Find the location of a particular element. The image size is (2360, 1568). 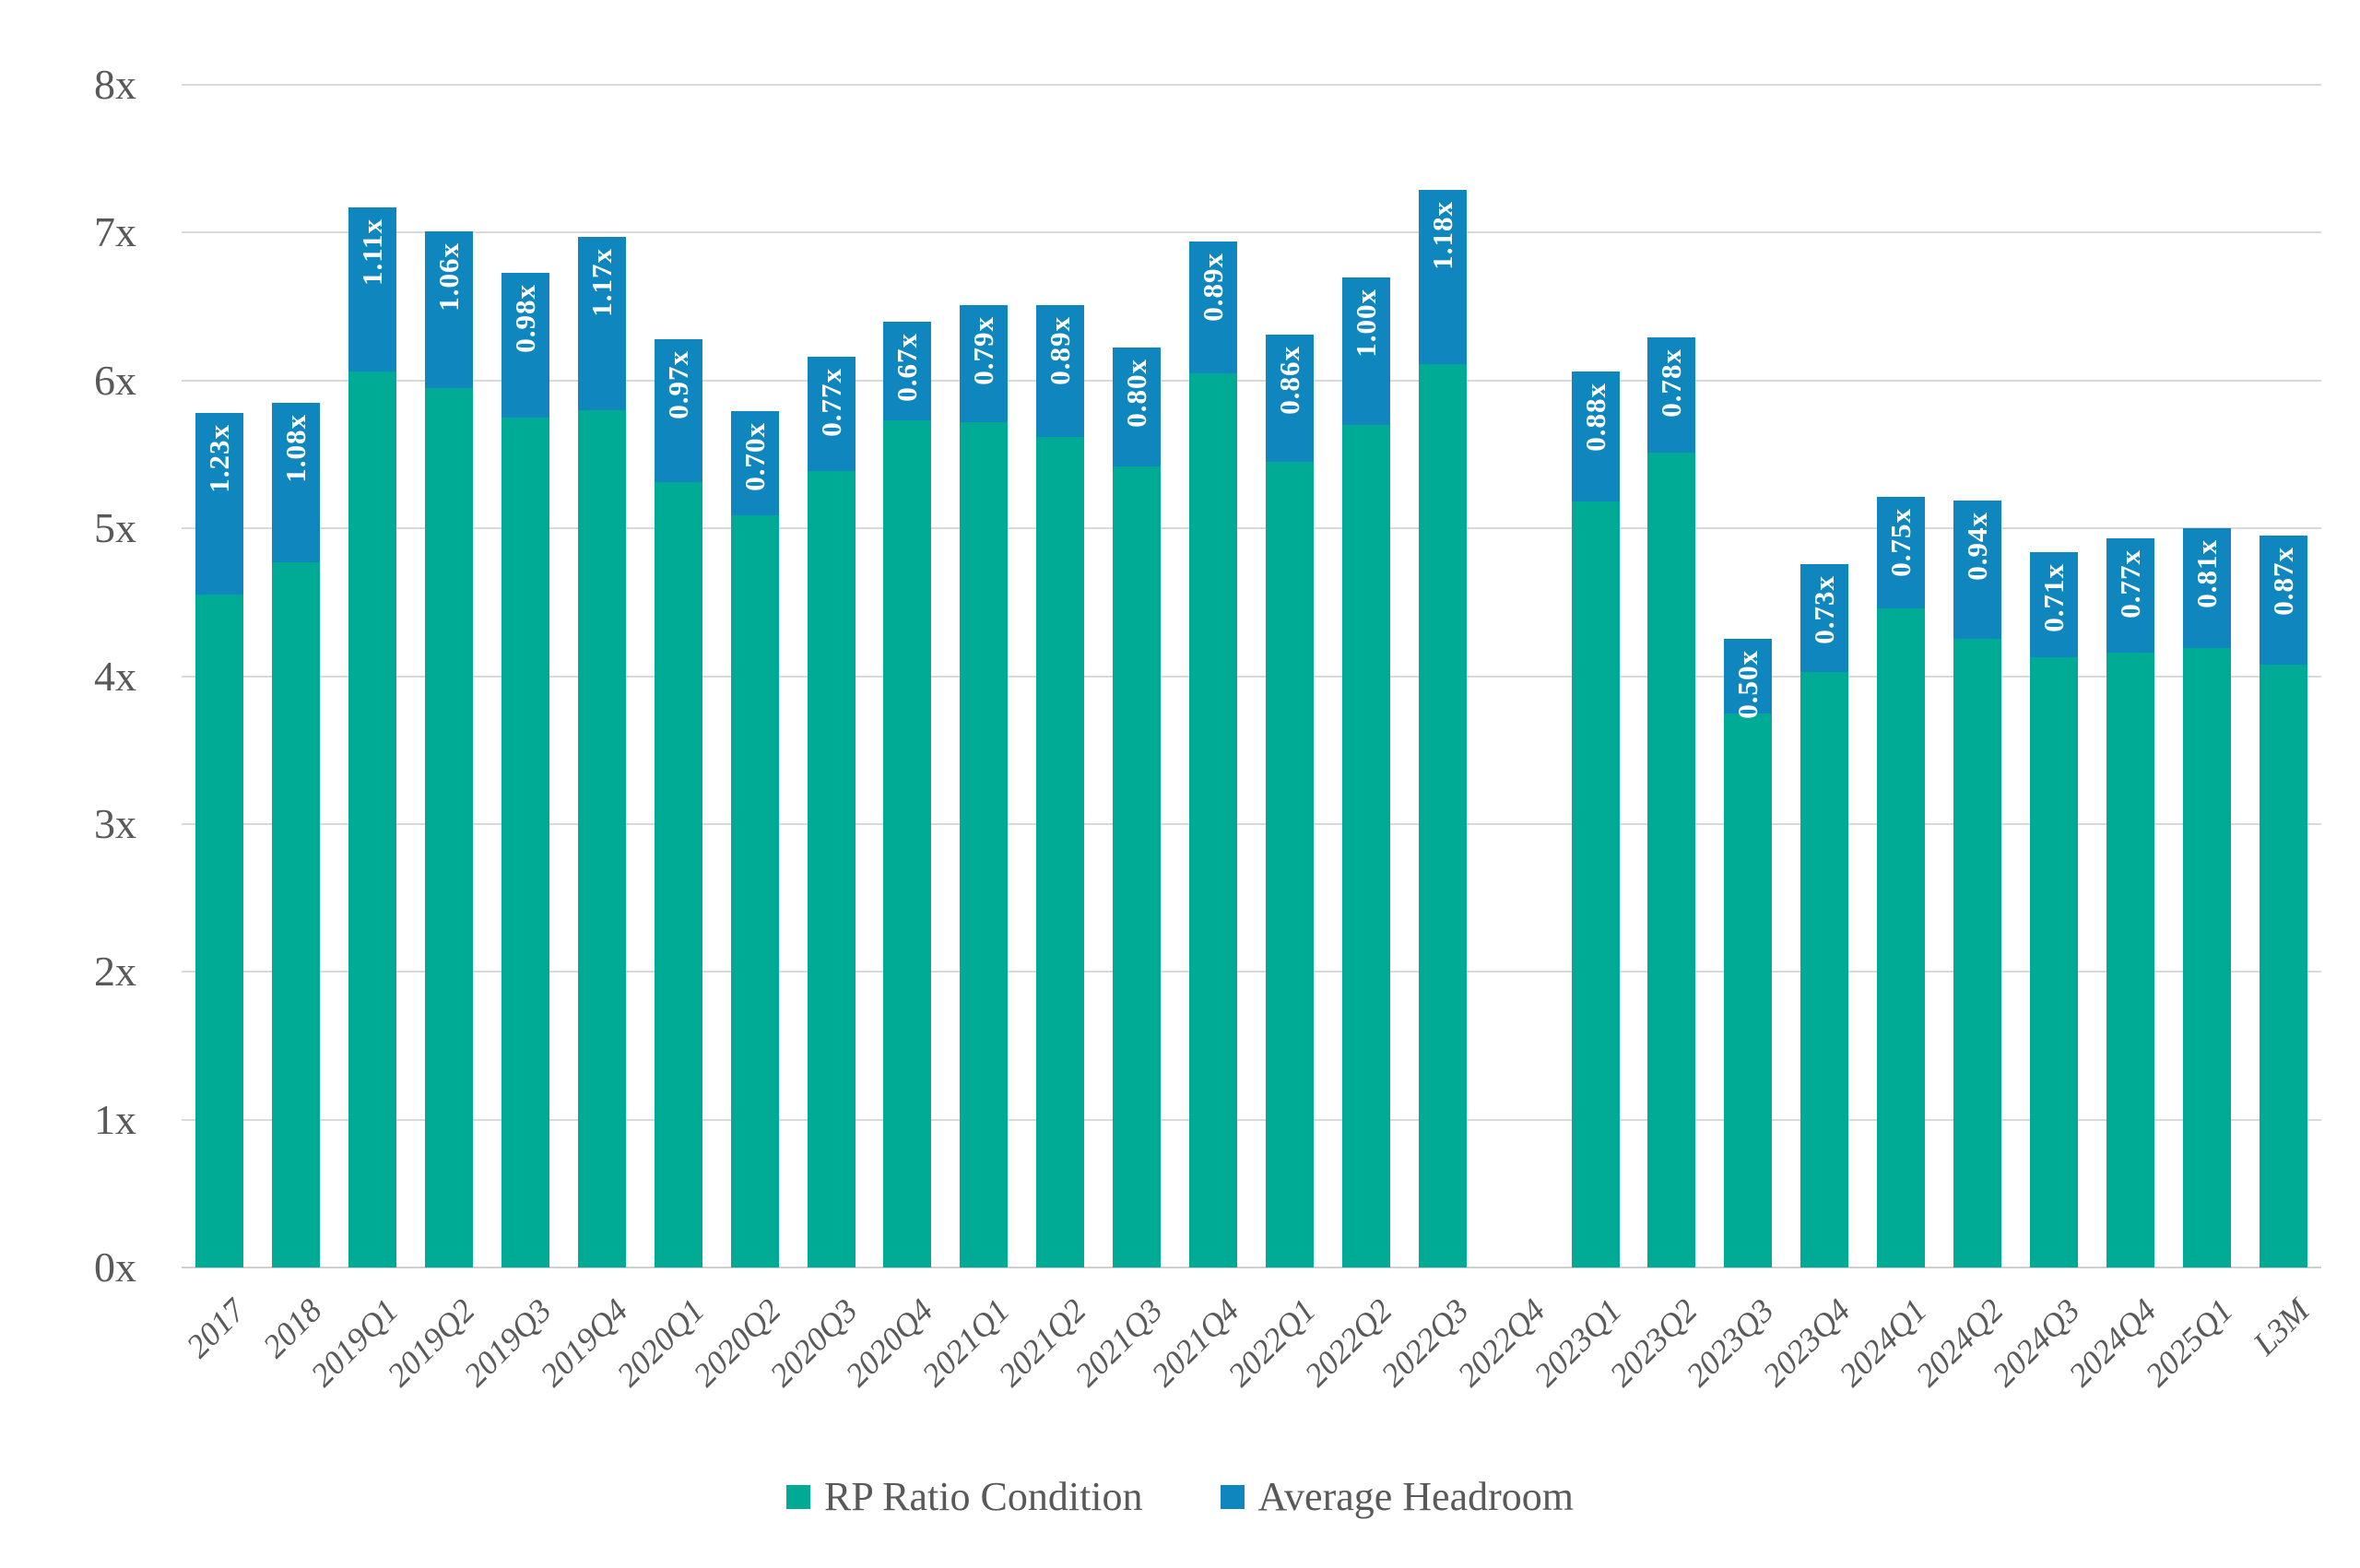

bar-2024Q4: 0.77x is located at coordinates (2130, 903).